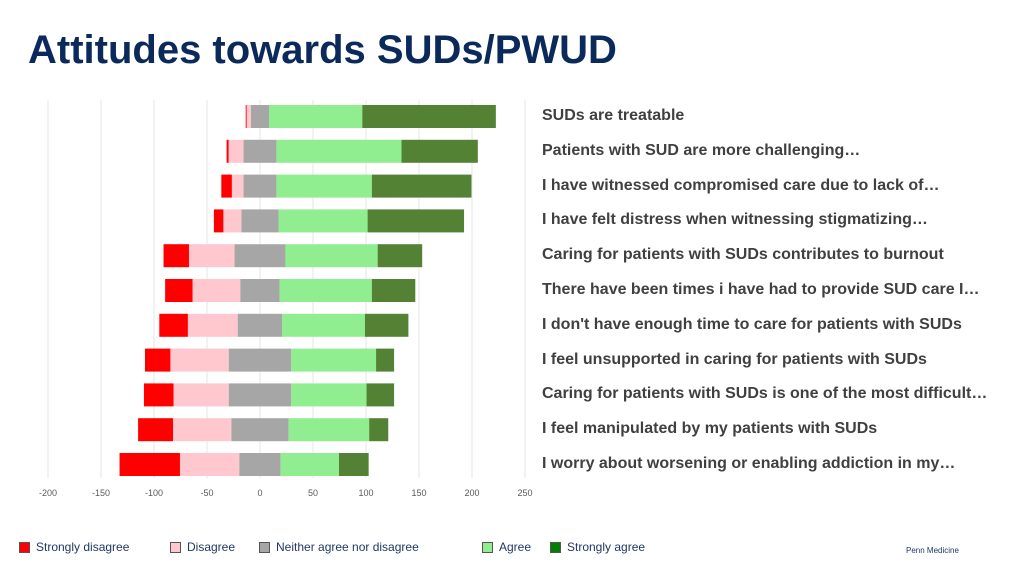  Describe the element at coordinates (154, 493) in the screenshot. I see `x-tick-label: -100` at that location.